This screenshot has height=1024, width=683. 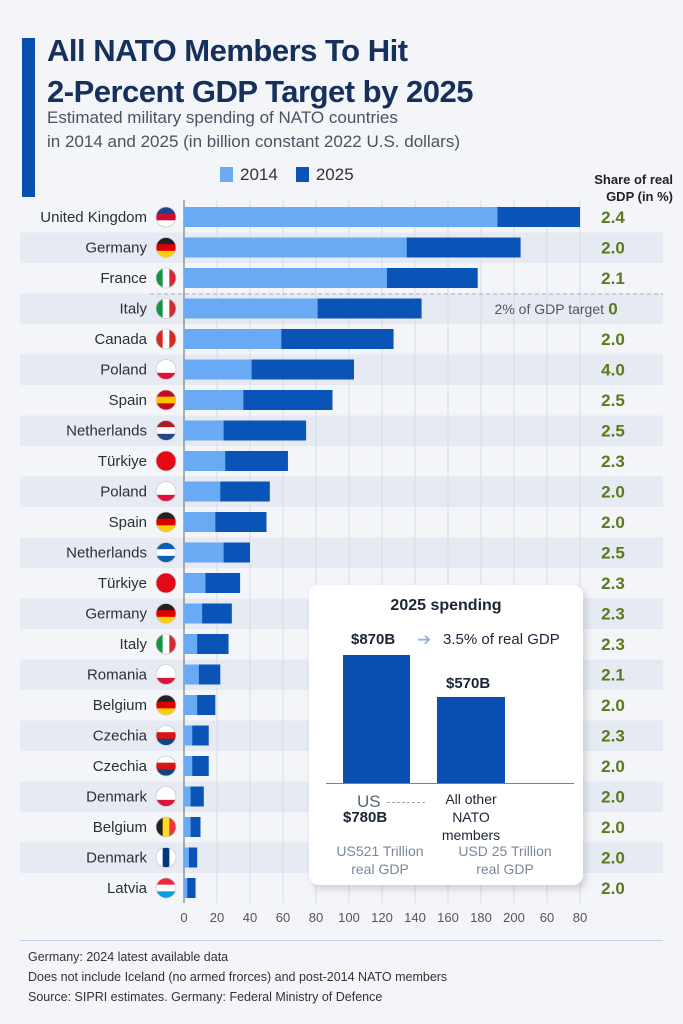 I want to click on x-tick-label: 160, so click(x=448, y=917).